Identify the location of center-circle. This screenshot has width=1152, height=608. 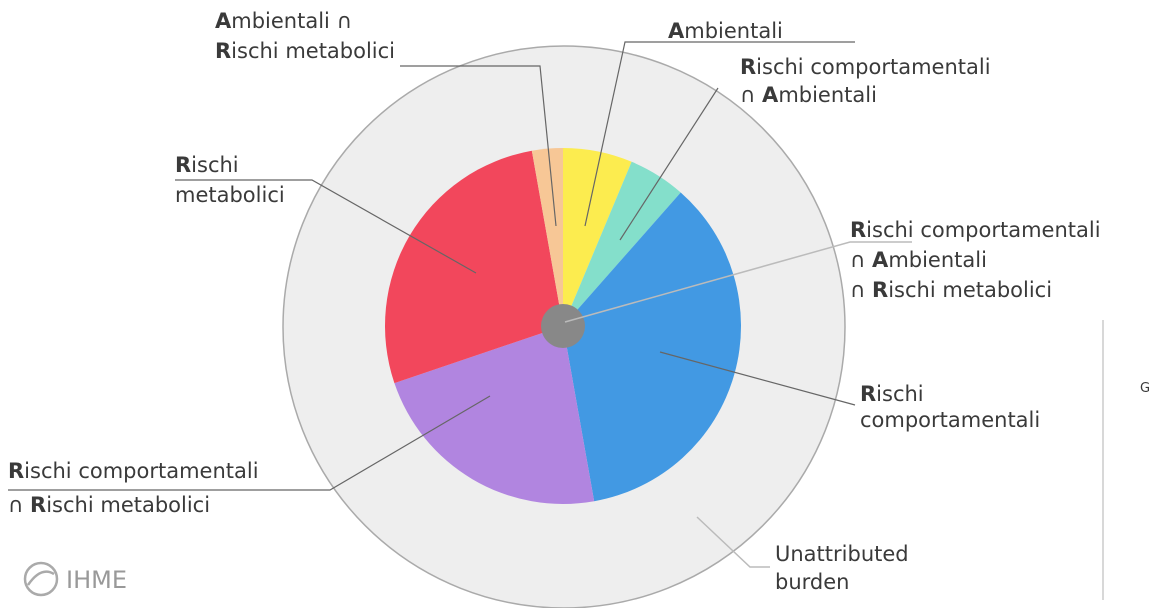
(563, 326).